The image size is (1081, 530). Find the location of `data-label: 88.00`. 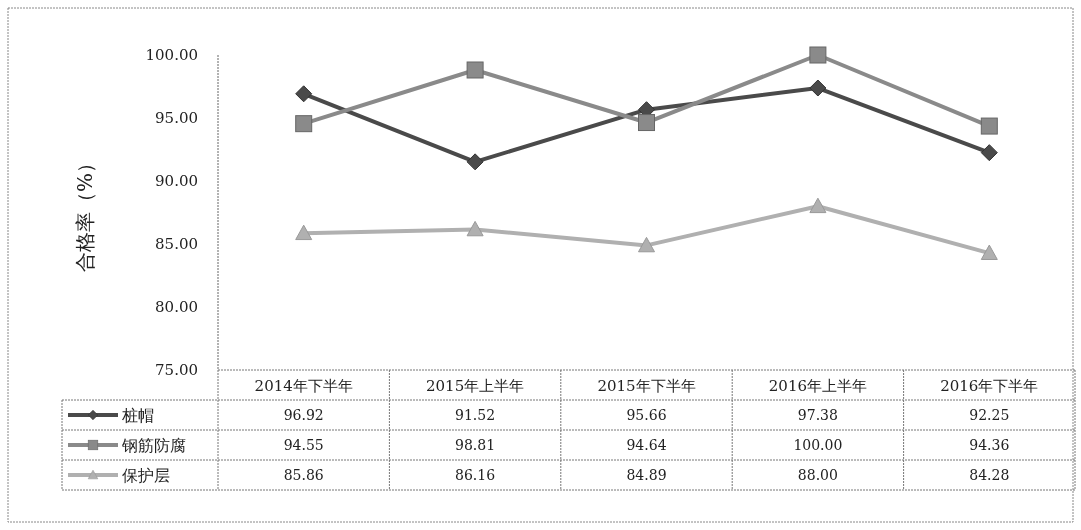

data-label: 88.00 is located at coordinates (817, 475).